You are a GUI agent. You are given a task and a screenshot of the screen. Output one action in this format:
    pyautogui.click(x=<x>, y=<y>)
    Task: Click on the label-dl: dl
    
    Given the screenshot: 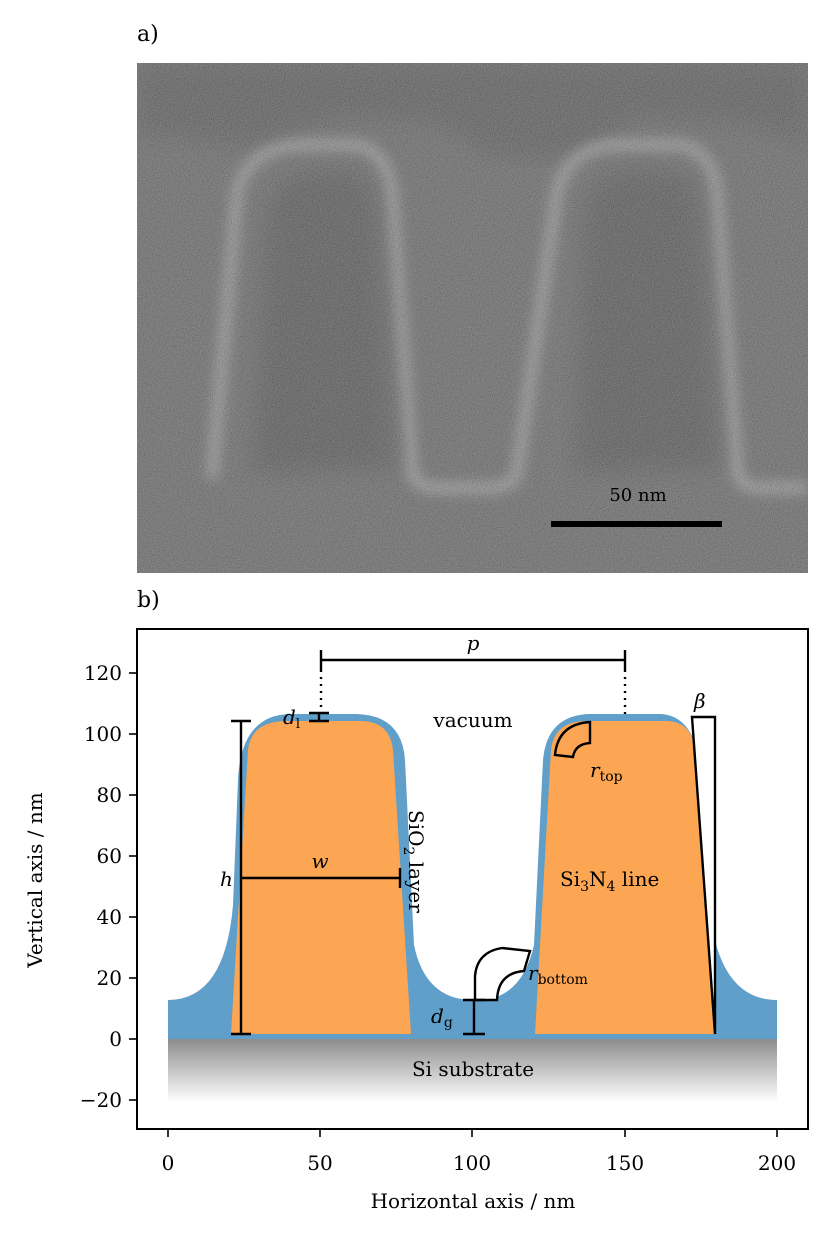 What is the action you would take?
    pyautogui.click(x=291, y=718)
    